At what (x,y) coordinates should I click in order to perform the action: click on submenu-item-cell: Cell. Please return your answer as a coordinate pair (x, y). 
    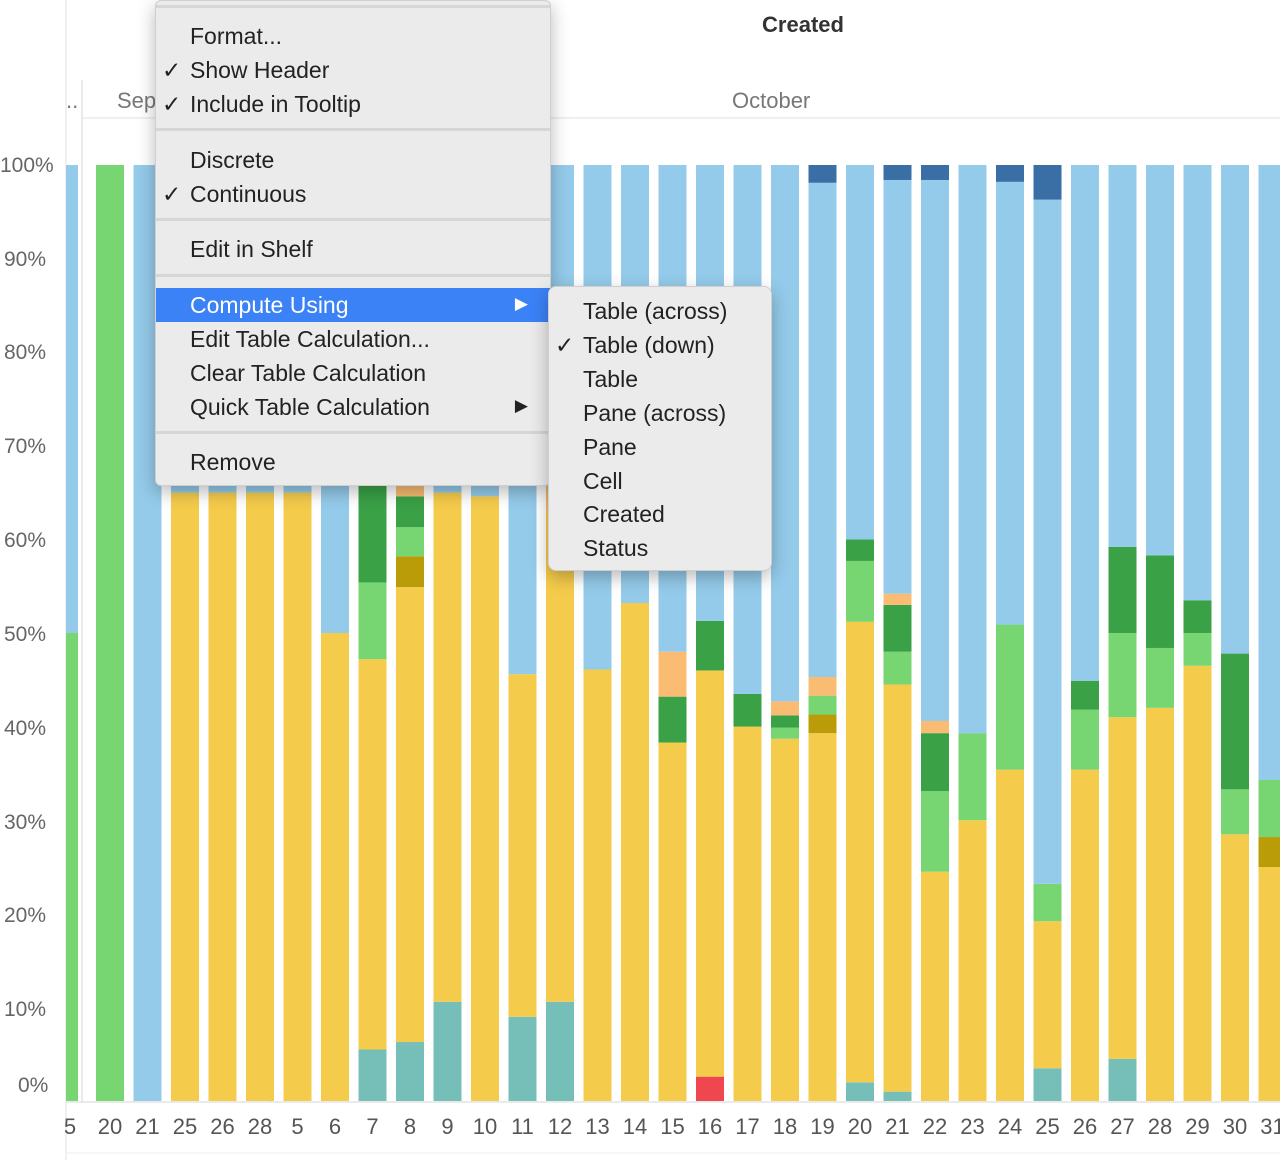
    Looking at the image, I should click on (603, 481).